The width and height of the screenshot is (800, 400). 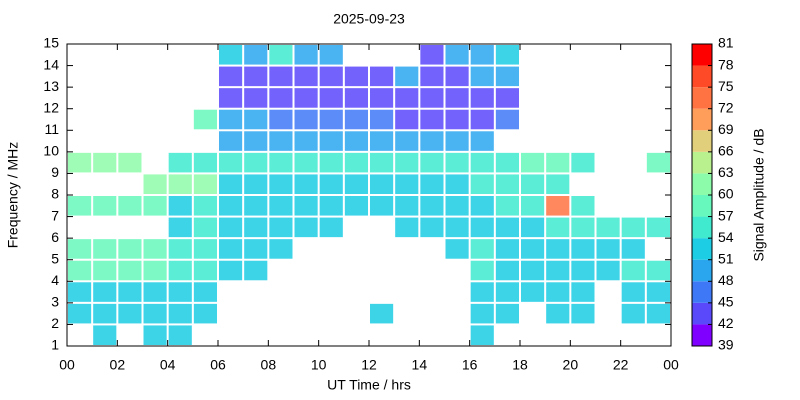 I want to click on x-axis-label: UT Time / hrs, so click(x=369, y=385).